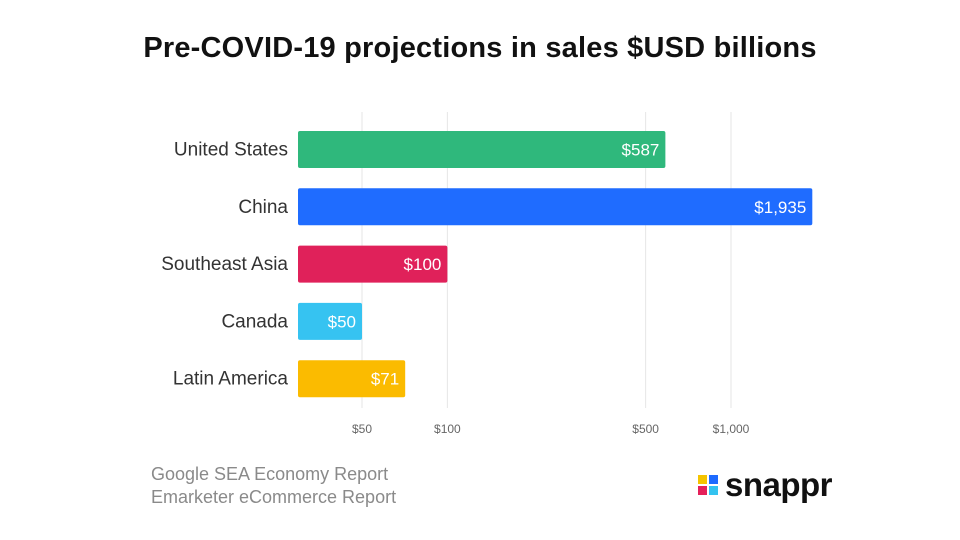  Describe the element at coordinates (231, 150) in the screenshot. I see `category-label: United States` at that location.